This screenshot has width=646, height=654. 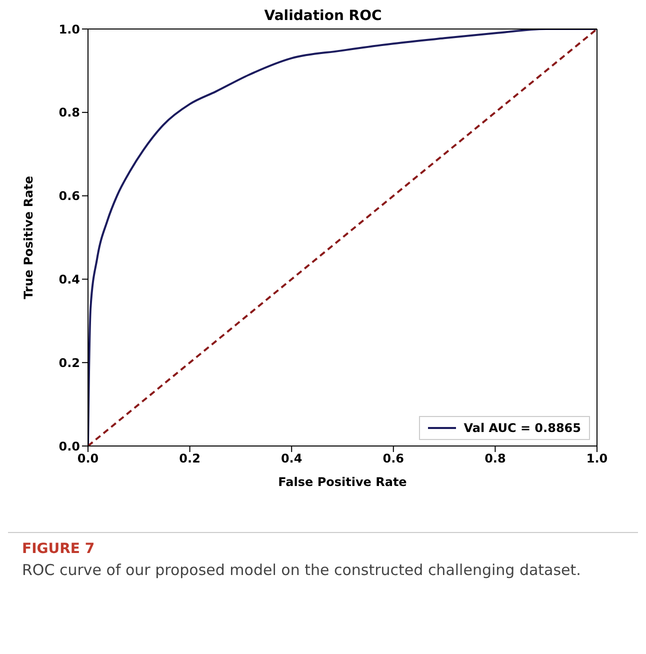 What do you see at coordinates (323, 16) in the screenshot?
I see `chart-title: Validation ROC` at bounding box center [323, 16].